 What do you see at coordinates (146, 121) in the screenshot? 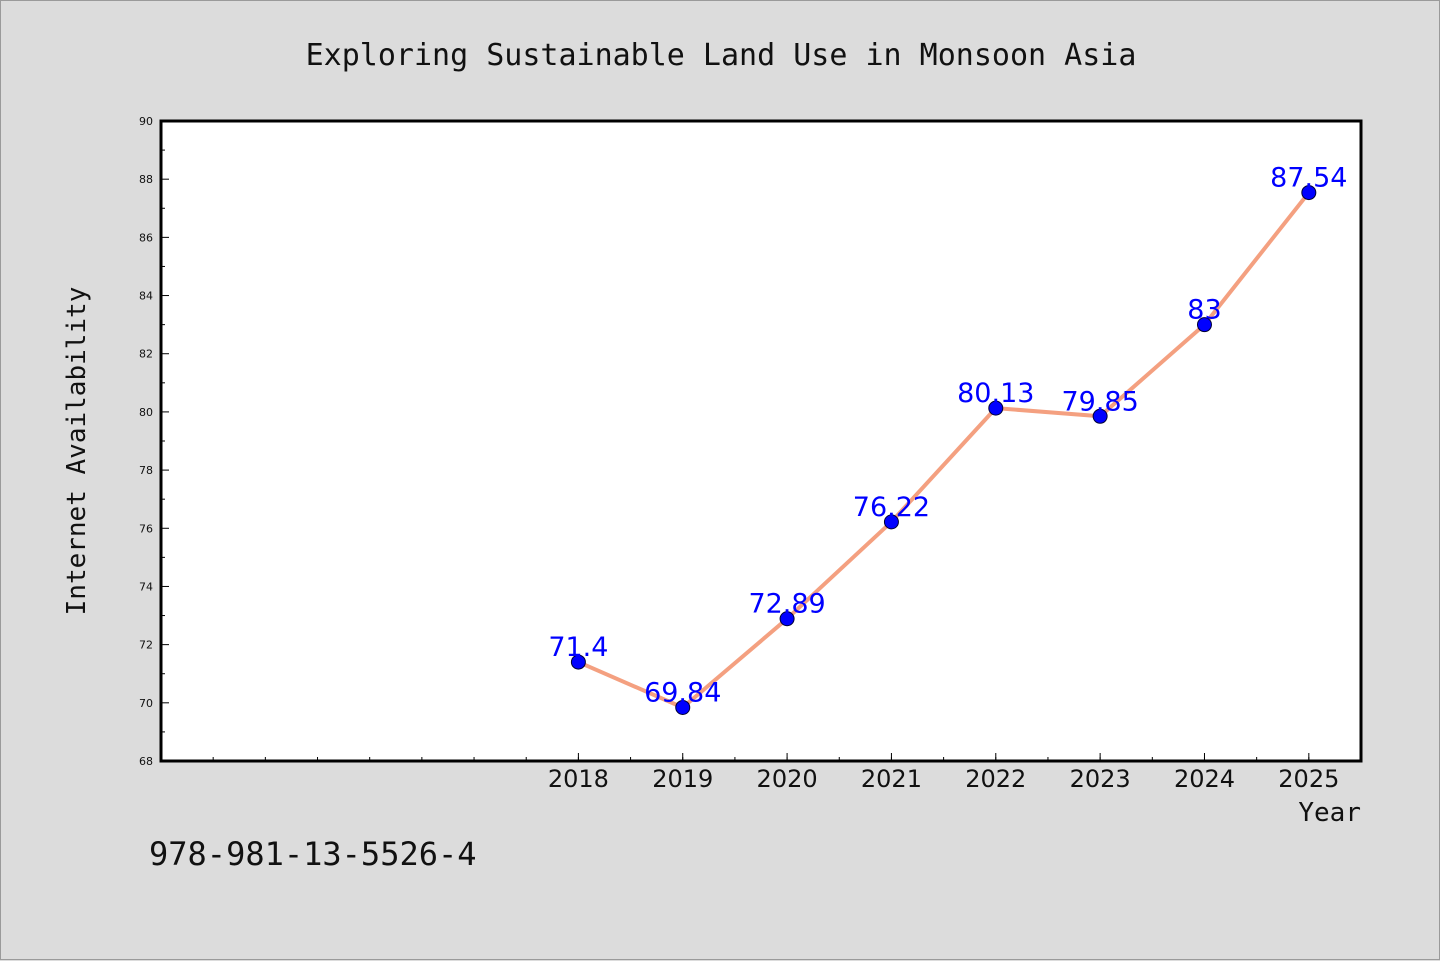
I see `y-tick-label: 90` at bounding box center [146, 121].